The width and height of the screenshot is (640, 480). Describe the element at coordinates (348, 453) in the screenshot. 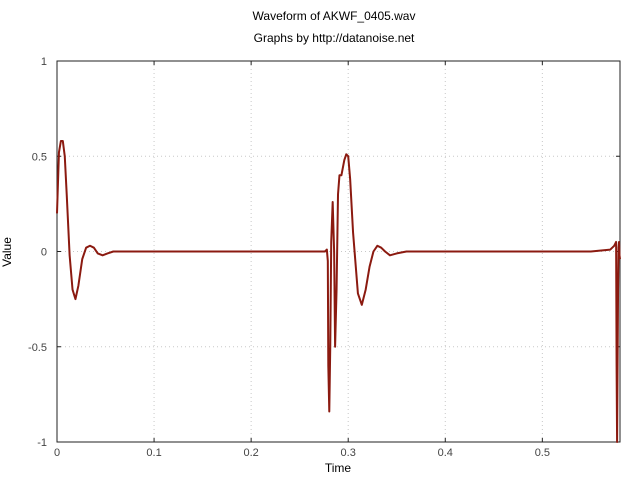

I see `x-tick-label: 0.3` at that location.